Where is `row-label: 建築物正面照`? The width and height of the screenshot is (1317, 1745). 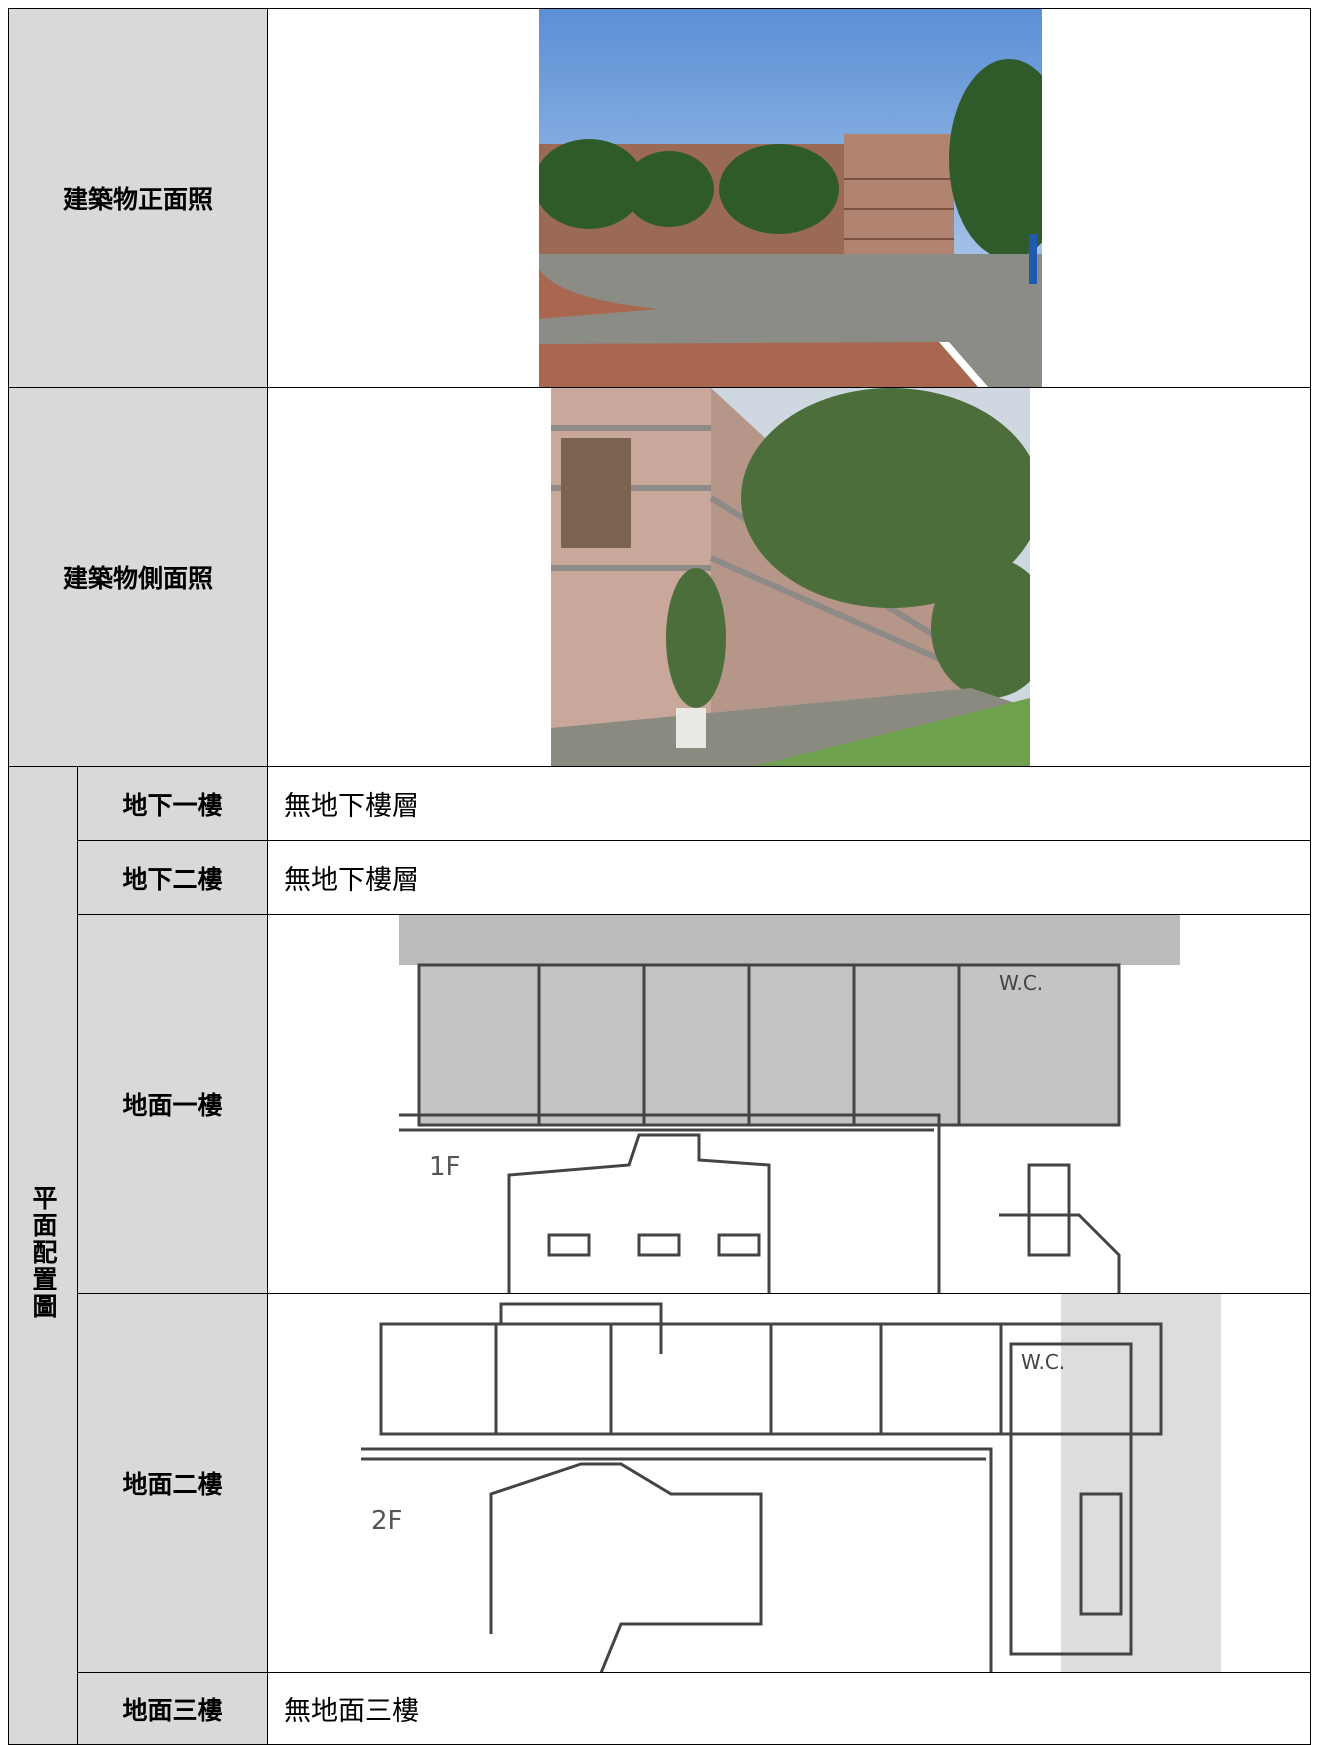 row-label: 建築物正面照 is located at coordinates (138, 198).